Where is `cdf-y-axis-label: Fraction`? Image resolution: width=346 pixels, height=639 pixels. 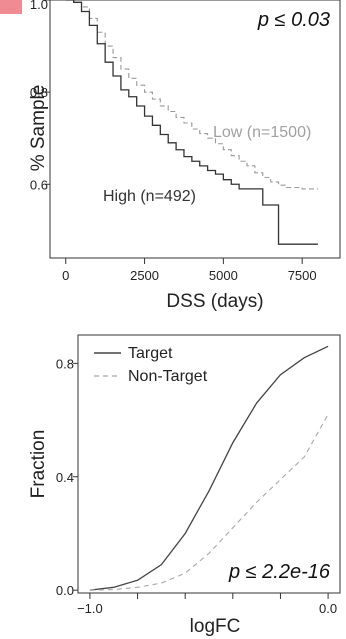
cdf-y-axis-label: Fraction is located at coordinates (38, 464).